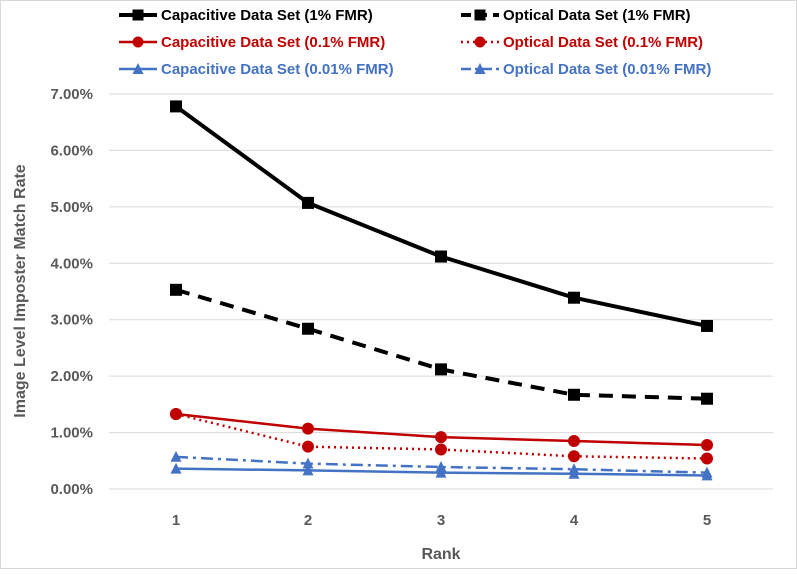 This screenshot has width=797, height=575. What do you see at coordinates (308, 520) in the screenshot?
I see `x-tick-label: 2` at bounding box center [308, 520].